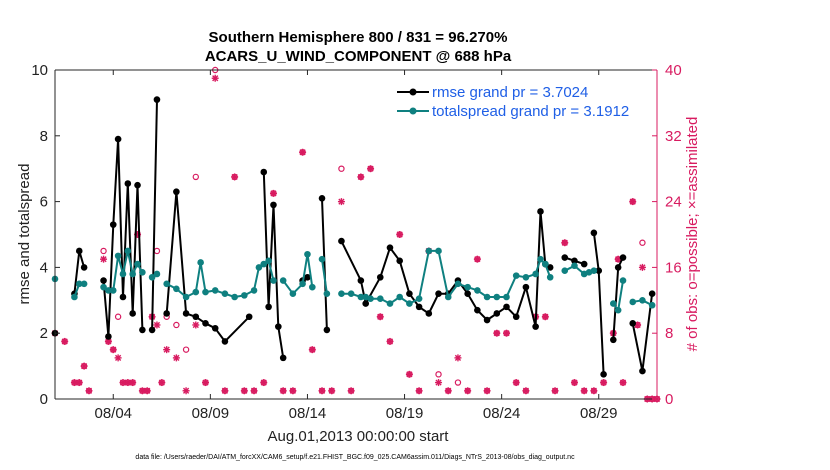 The image size is (830, 470). I want to click on chart-subtitle: ACARS_U_WIND_COMPONENT @ 688 hPa, so click(358, 56).